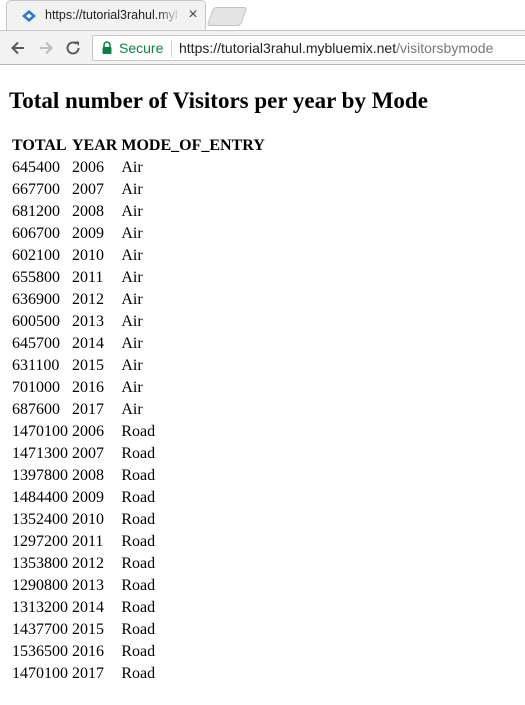 This screenshot has height=705, width=525. Describe the element at coordinates (36, 343) in the screenshot. I see `total-cell: 645700` at that location.